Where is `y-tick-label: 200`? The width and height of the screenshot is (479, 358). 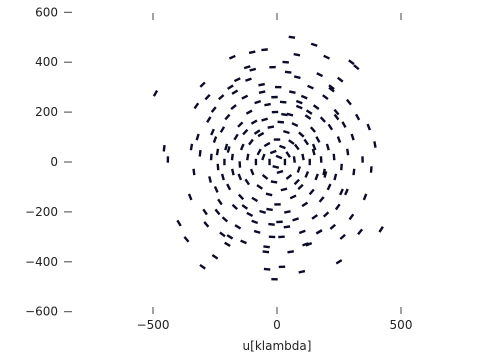 y-tick-label: 200 is located at coordinates (46, 112).